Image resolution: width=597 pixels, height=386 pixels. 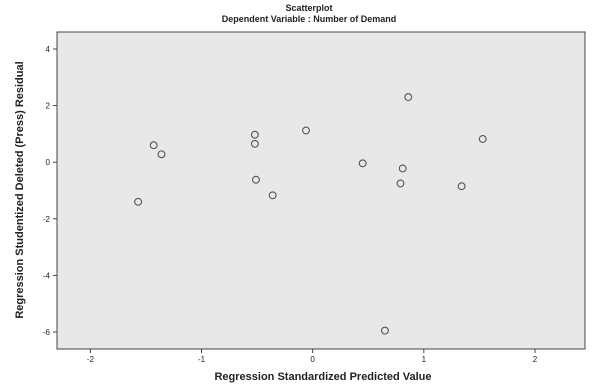 What do you see at coordinates (48, 162) in the screenshot?
I see `y-tick-label: 0` at bounding box center [48, 162].